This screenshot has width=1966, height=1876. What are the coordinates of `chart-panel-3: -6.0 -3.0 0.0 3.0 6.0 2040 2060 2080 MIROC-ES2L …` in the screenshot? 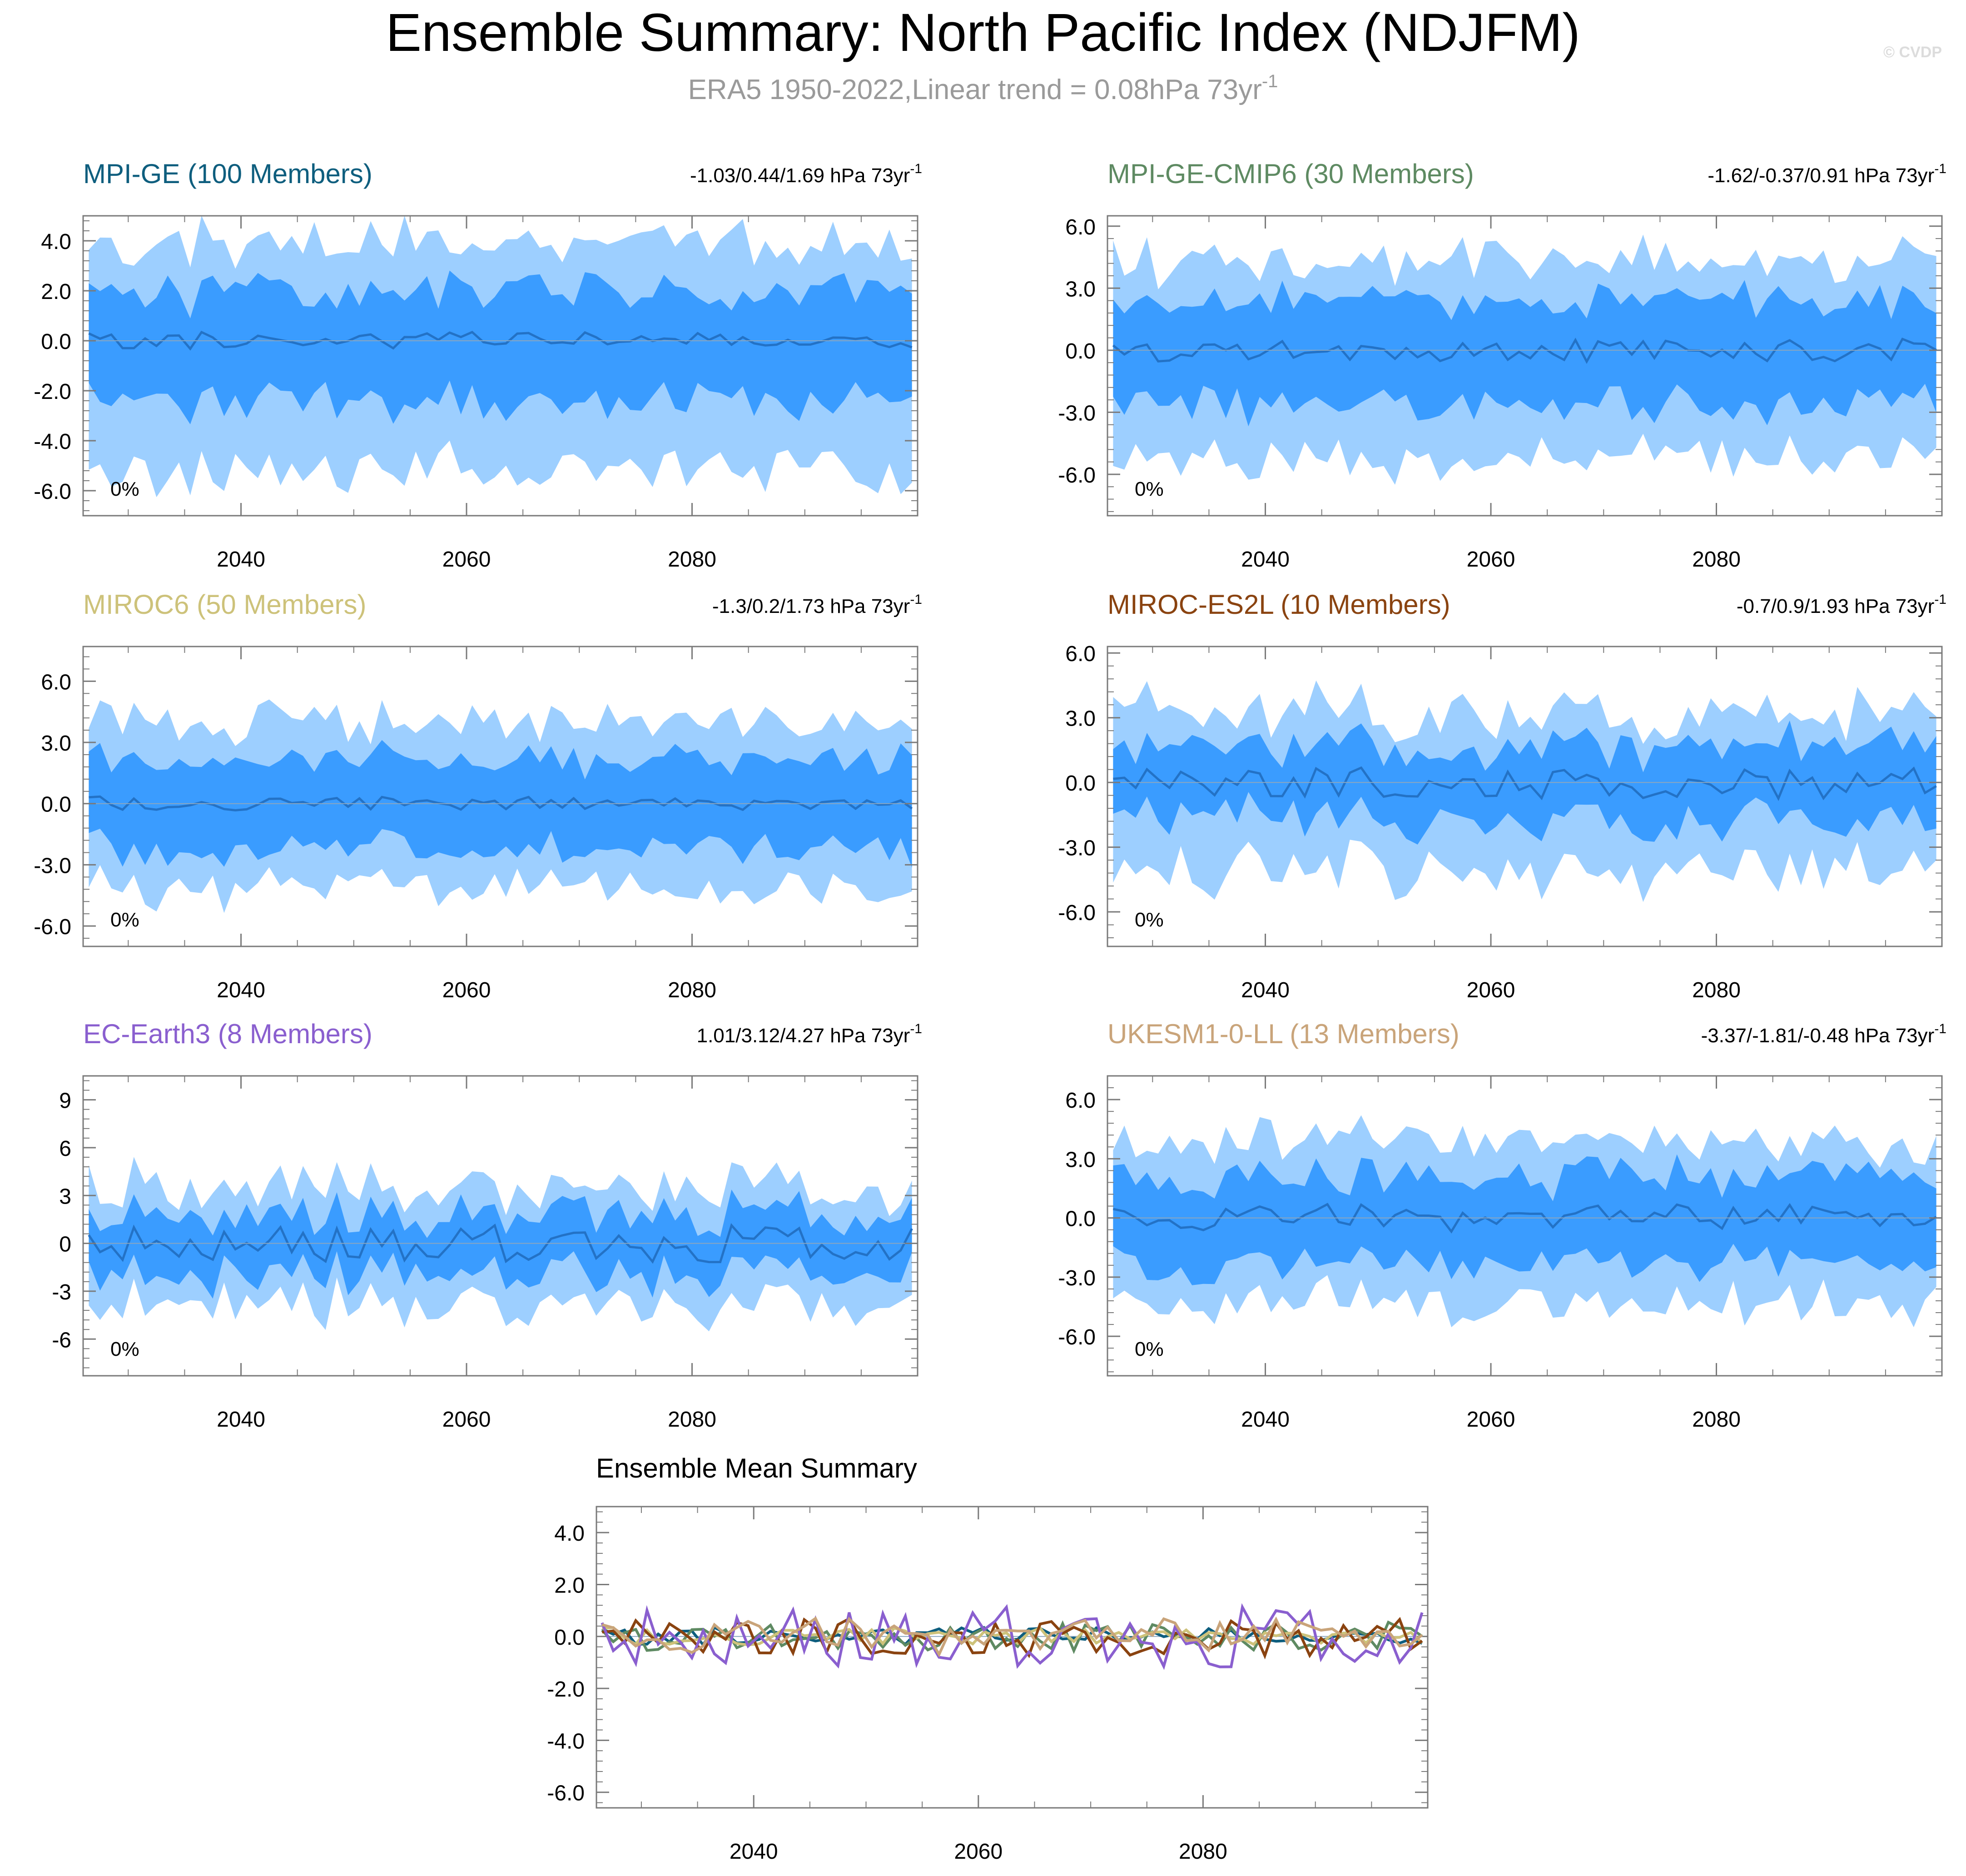 It's located at (1502, 796).